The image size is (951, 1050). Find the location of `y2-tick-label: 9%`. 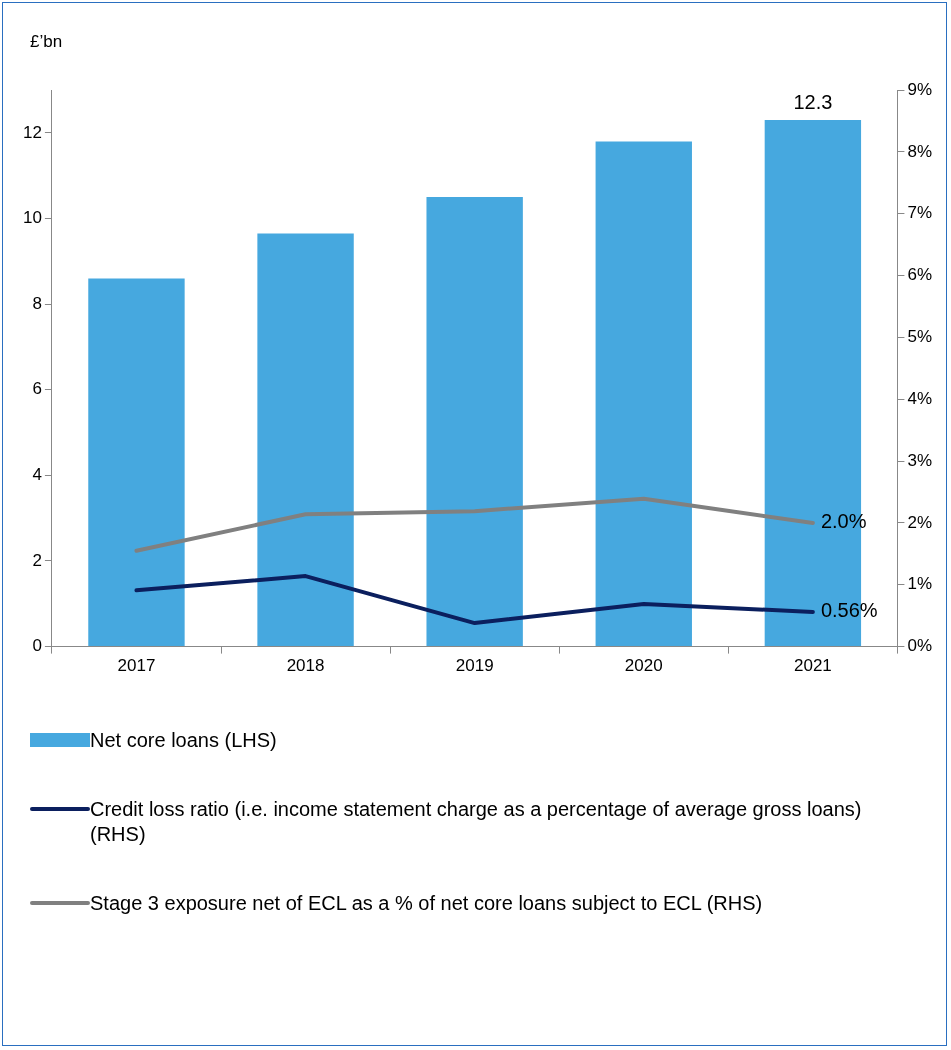

y2-tick-label: 9% is located at coordinates (920, 89).